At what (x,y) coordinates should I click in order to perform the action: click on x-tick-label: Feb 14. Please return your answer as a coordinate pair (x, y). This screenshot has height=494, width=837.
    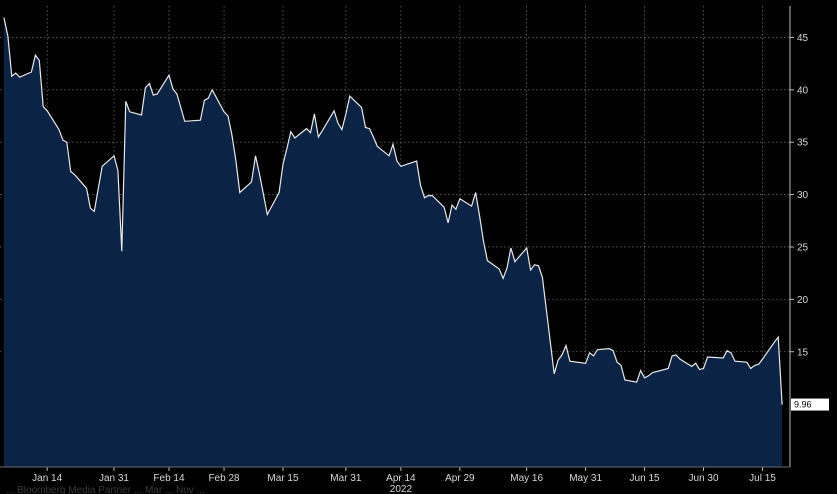
    Looking at the image, I should click on (169, 478).